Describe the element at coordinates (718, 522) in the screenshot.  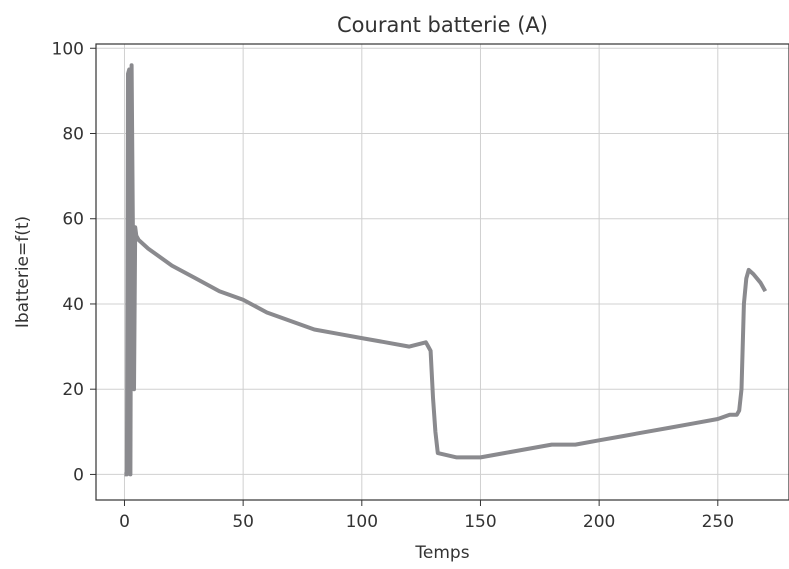
I see `x-tick-label: 250` at that location.